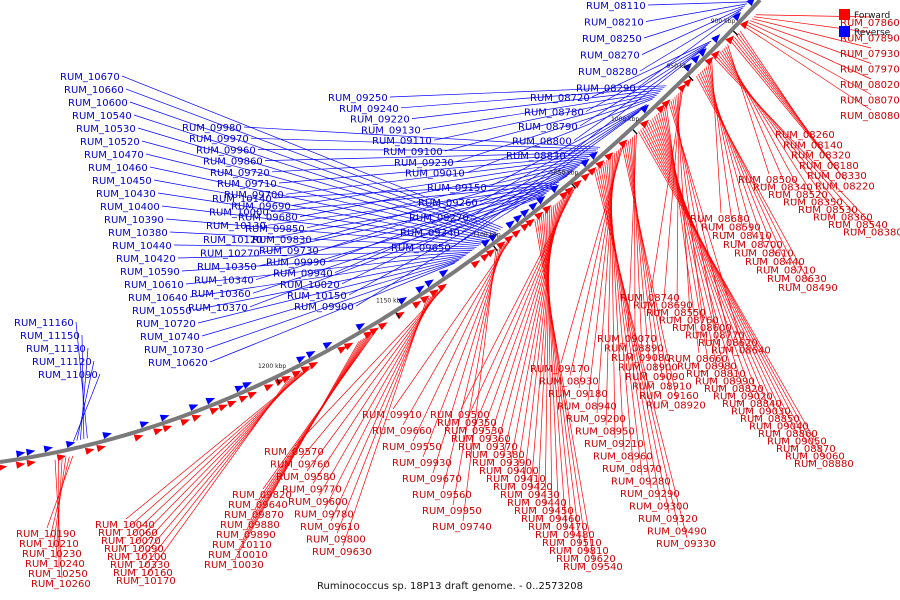 The image size is (900, 600). I want to click on forward-gene-label: RUM_08680, so click(720, 219).